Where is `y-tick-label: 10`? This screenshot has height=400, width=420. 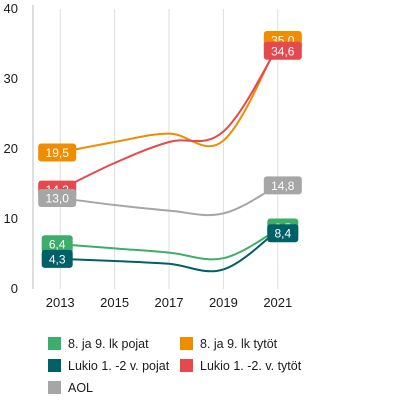
y-tick-label: 10 is located at coordinates (11, 218).